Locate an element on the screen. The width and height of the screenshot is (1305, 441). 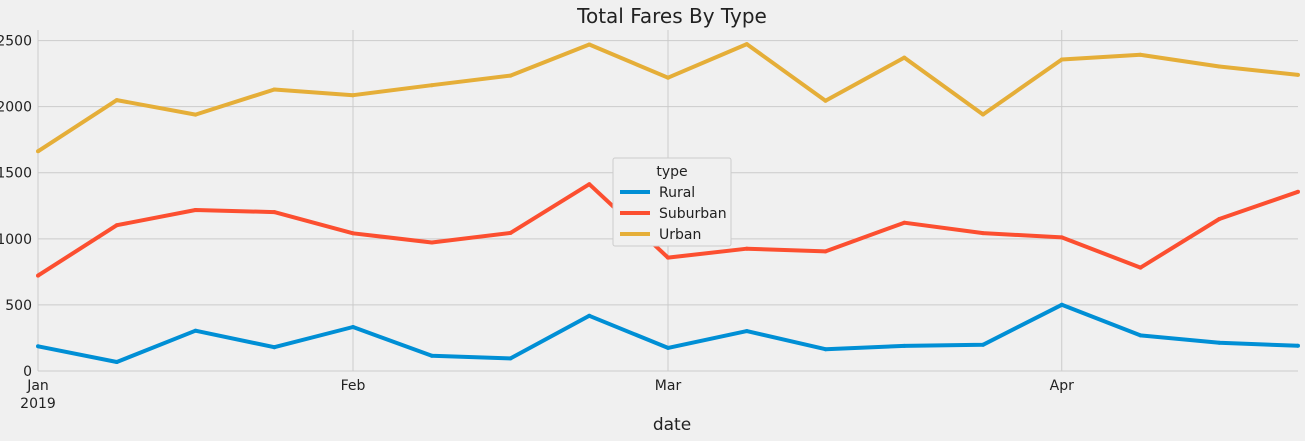
y-tick-label: 1000 is located at coordinates (16, 240).